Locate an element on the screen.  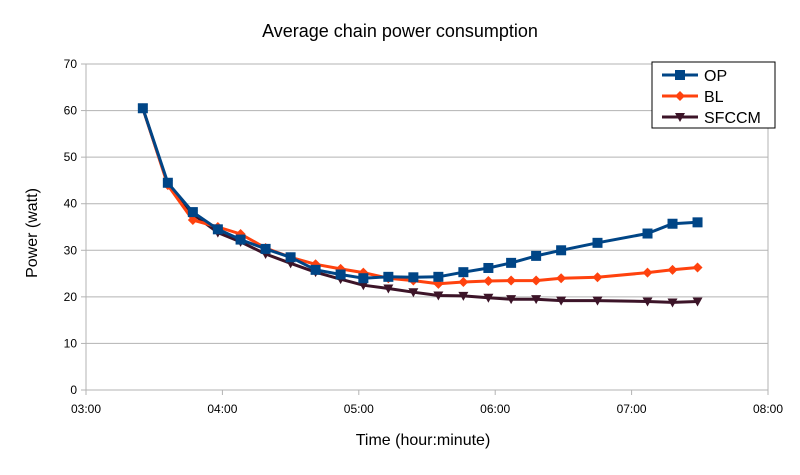
x-tick-label: 05:00 is located at coordinates (359, 409).